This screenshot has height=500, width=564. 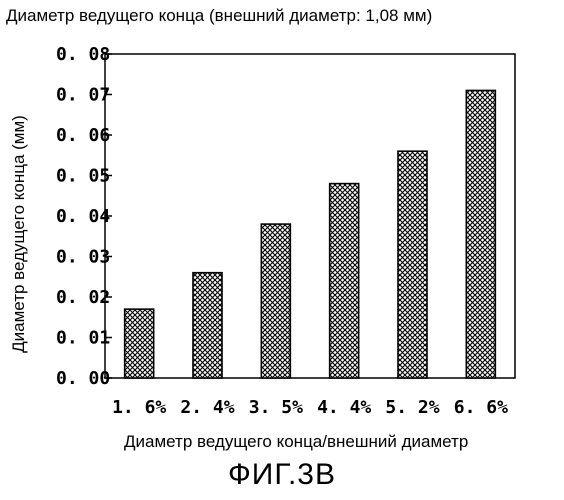 What do you see at coordinates (83, 257) in the screenshot?
I see `y-tick-label: 0. 03` at bounding box center [83, 257].